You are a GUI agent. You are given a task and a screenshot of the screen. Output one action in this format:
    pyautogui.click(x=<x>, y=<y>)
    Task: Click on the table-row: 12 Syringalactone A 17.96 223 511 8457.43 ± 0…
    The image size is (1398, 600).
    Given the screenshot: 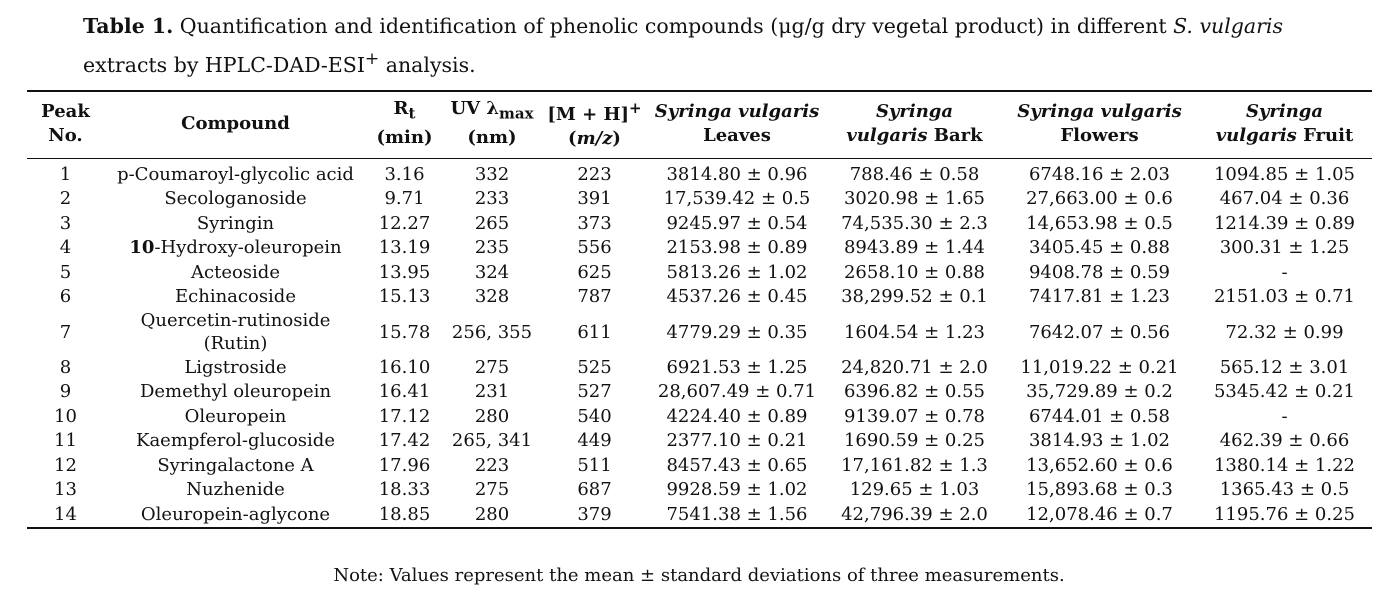 What is the action you would take?
    pyautogui.click(x=699, y=465)
    